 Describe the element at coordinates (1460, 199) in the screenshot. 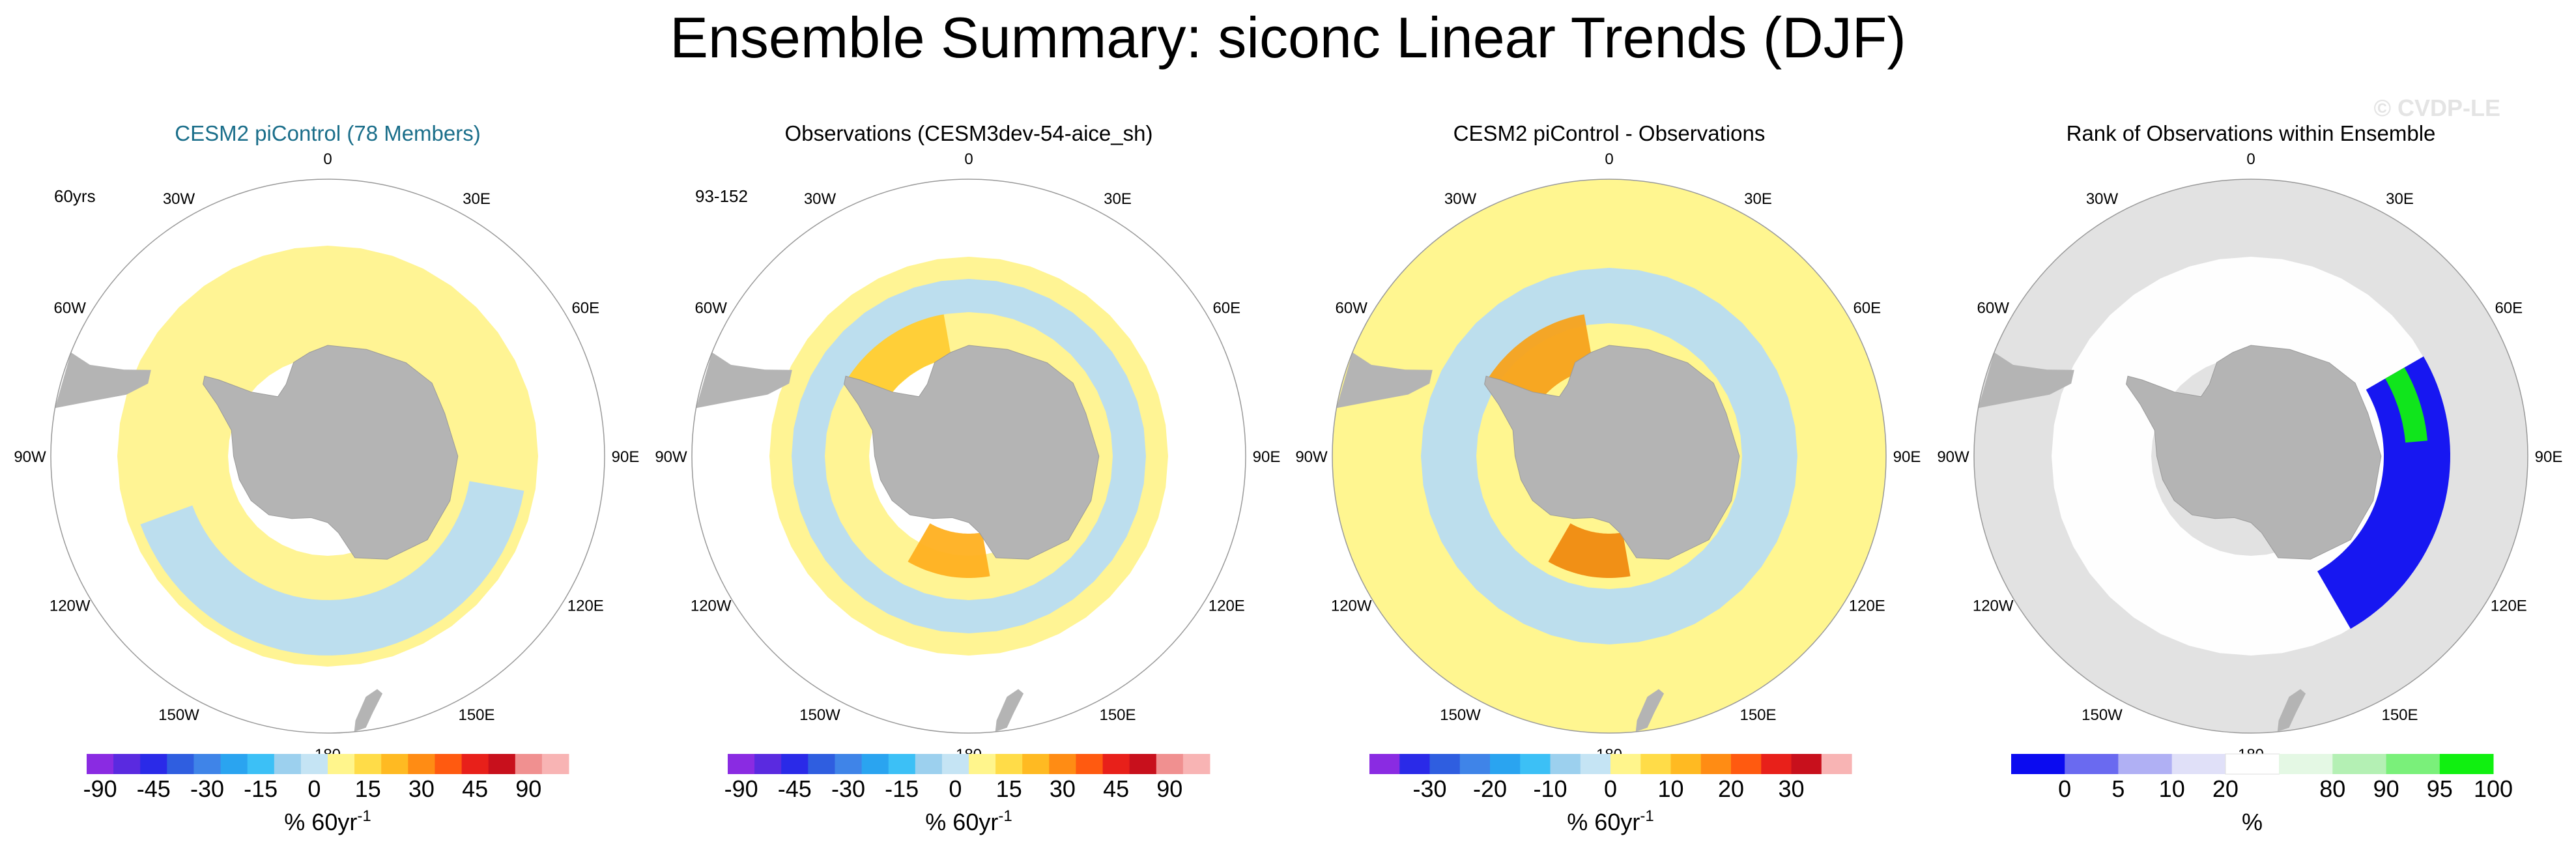

I see `longitude-label: 30W` at that location.